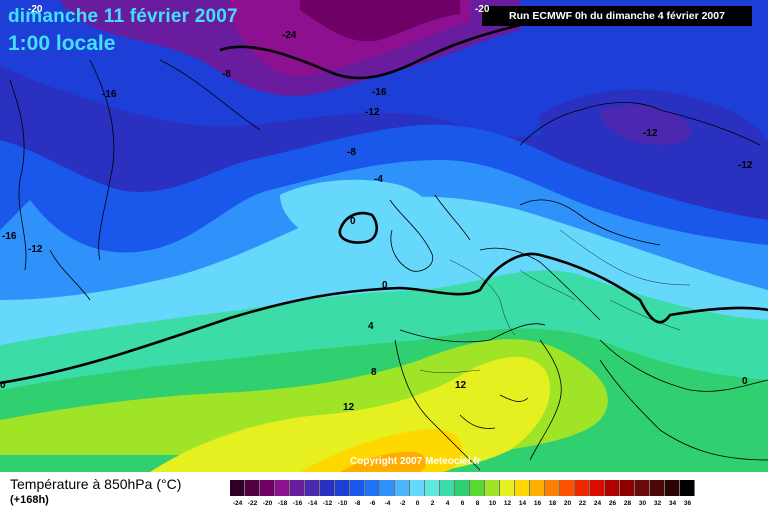  Describe the element at coordinates (612, 503) in the screenshot. I see `scale-tick-label: 26` at that location.